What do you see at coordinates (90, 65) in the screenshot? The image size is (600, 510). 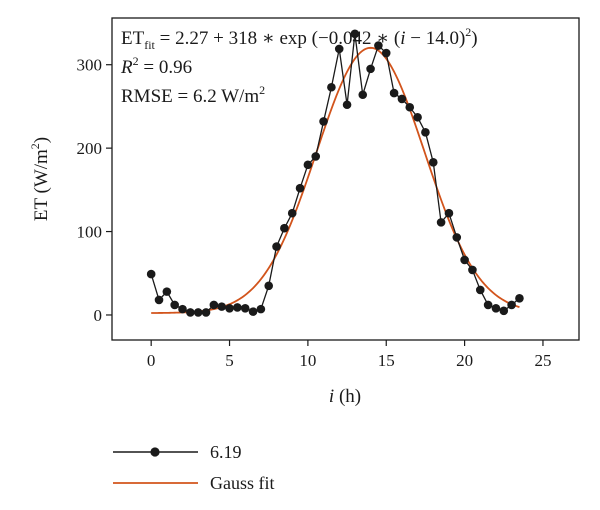 I see `y-tick-label: 300` at bounding box center [90, 65].